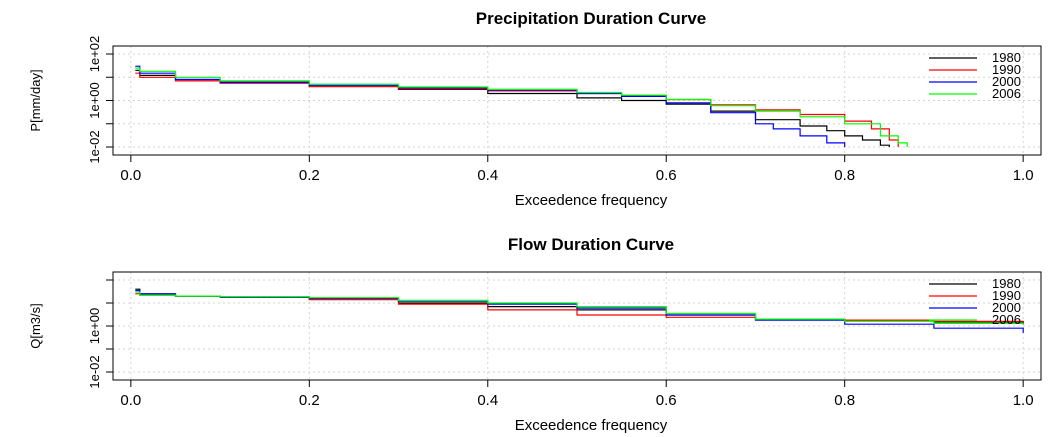 This screenshot has width=1054, height=437. What do you see at coordinates (591, 244) in the screenshot?
I see `chart-title: Flow Duration Curve` at bounding box center [591, 244].